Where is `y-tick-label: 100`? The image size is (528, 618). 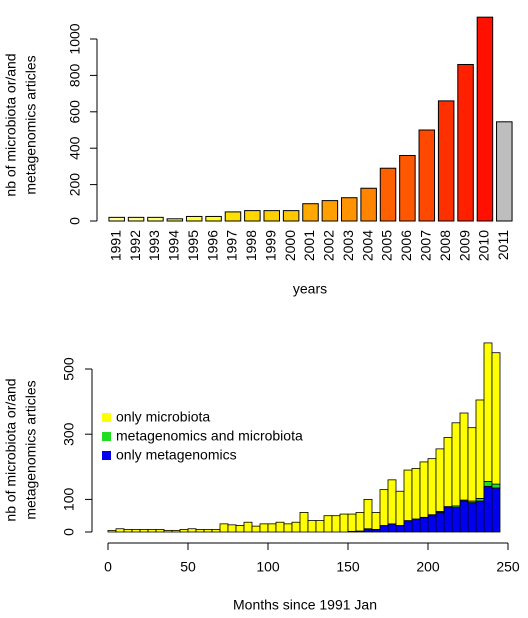 y-tick-label: 100 is located at coordinates (69, 500).